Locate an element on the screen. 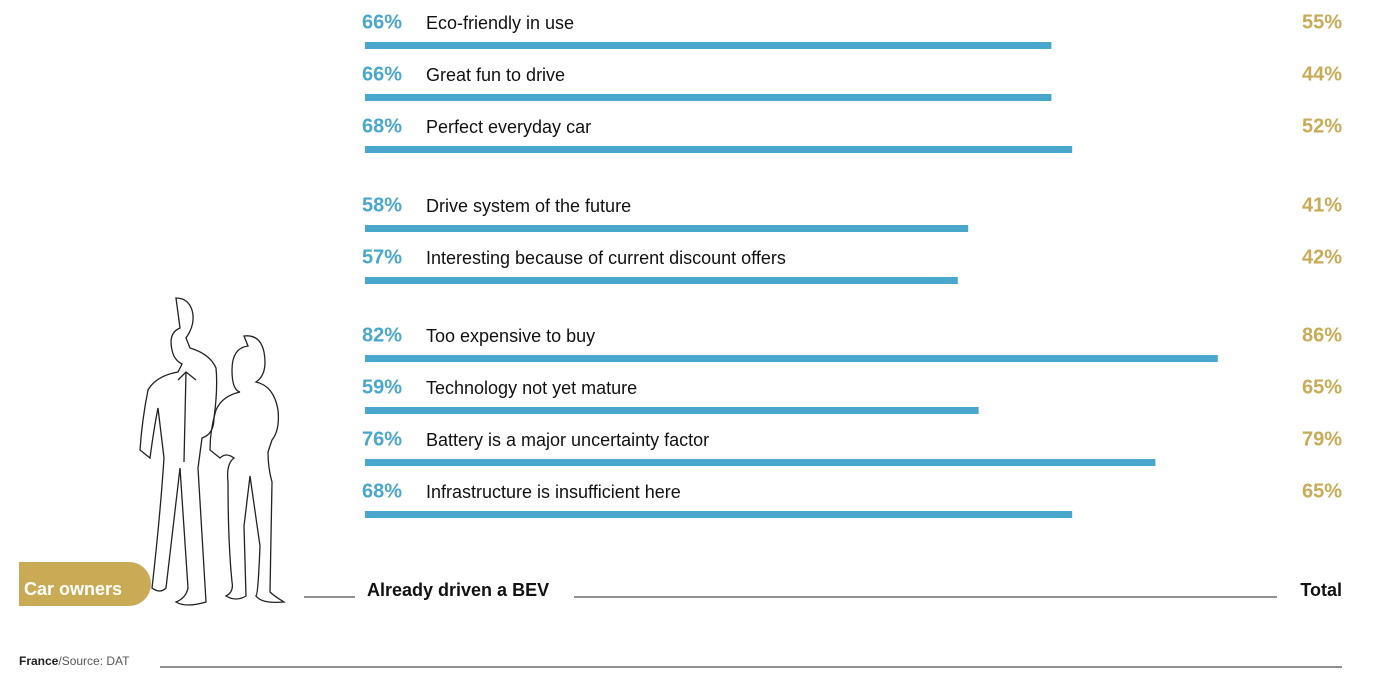  category-label: Too expensive to buy is located at coordinates (510, 336).